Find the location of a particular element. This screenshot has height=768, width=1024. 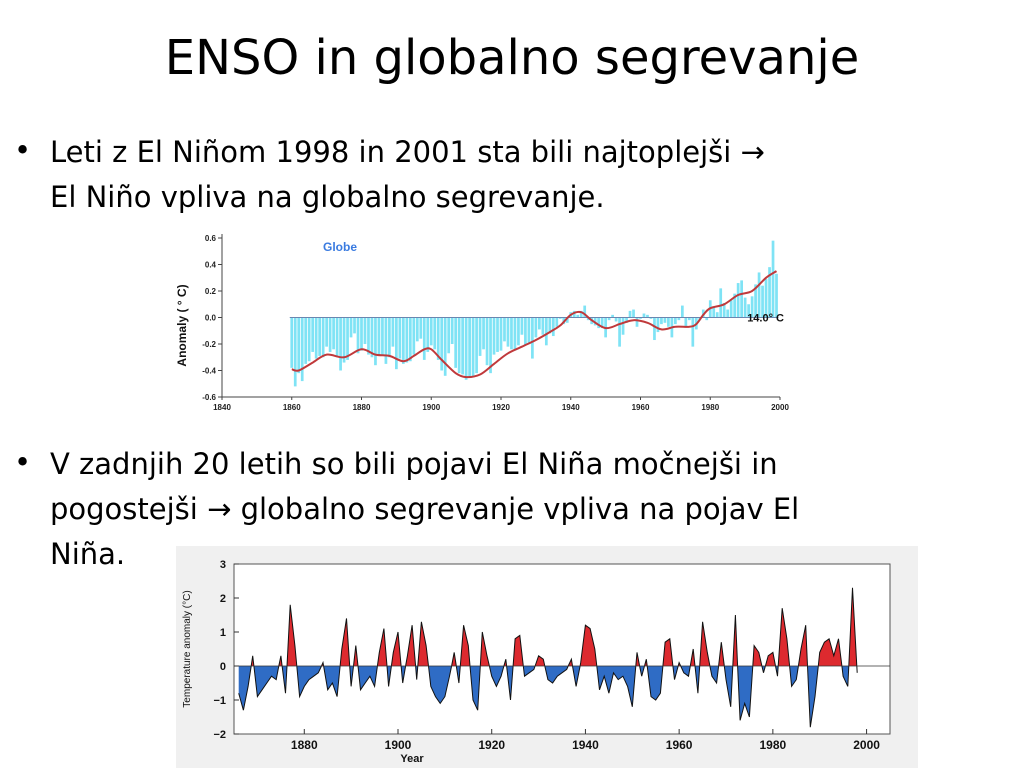

y-tick-label: -0.2 is located at coordinates (209, 344).